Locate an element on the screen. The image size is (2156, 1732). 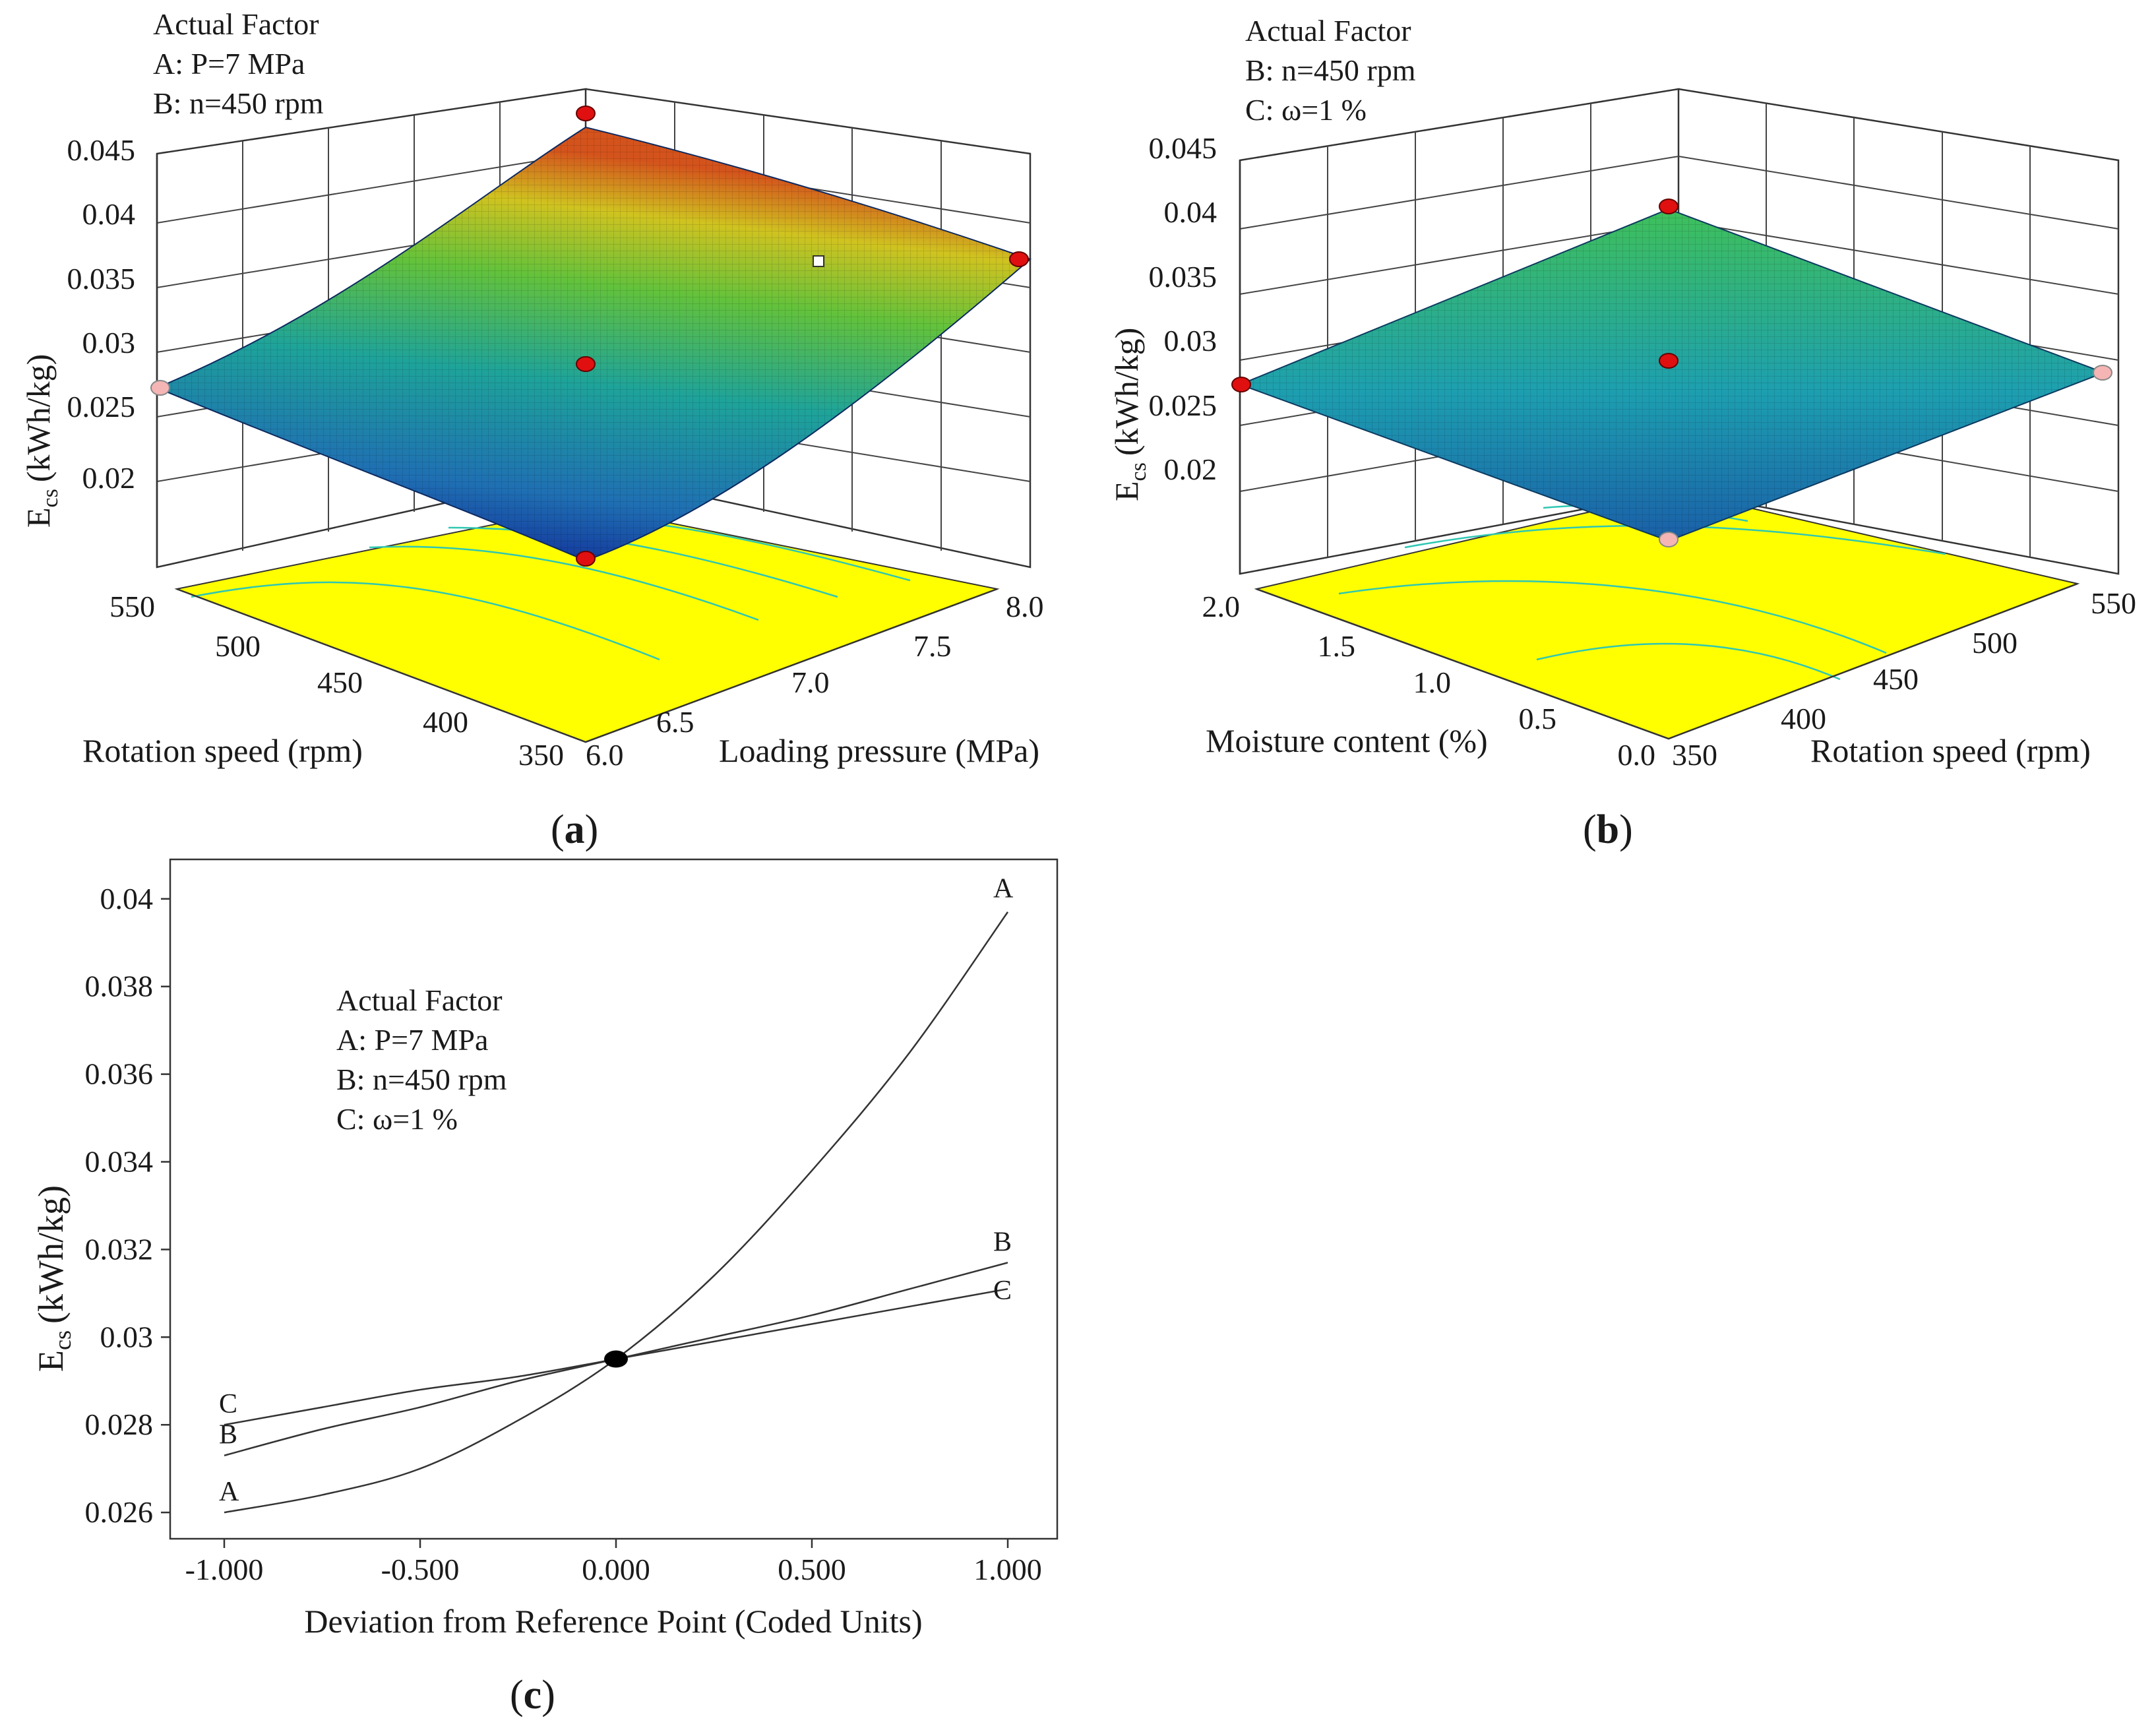
panel-a-x-ticks: 550 500 450 400 350 is located at coordinates (336, 681).